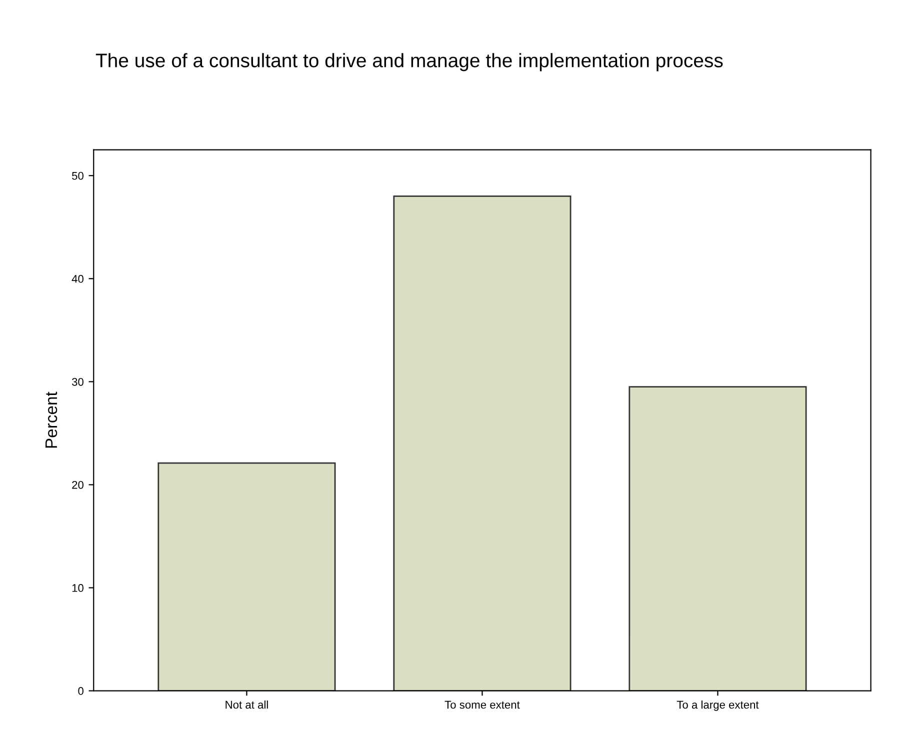 Image resolution: width=909 pixels, height=731 pixels. I want to click on y-tick-label: 10, so click(78, 588).